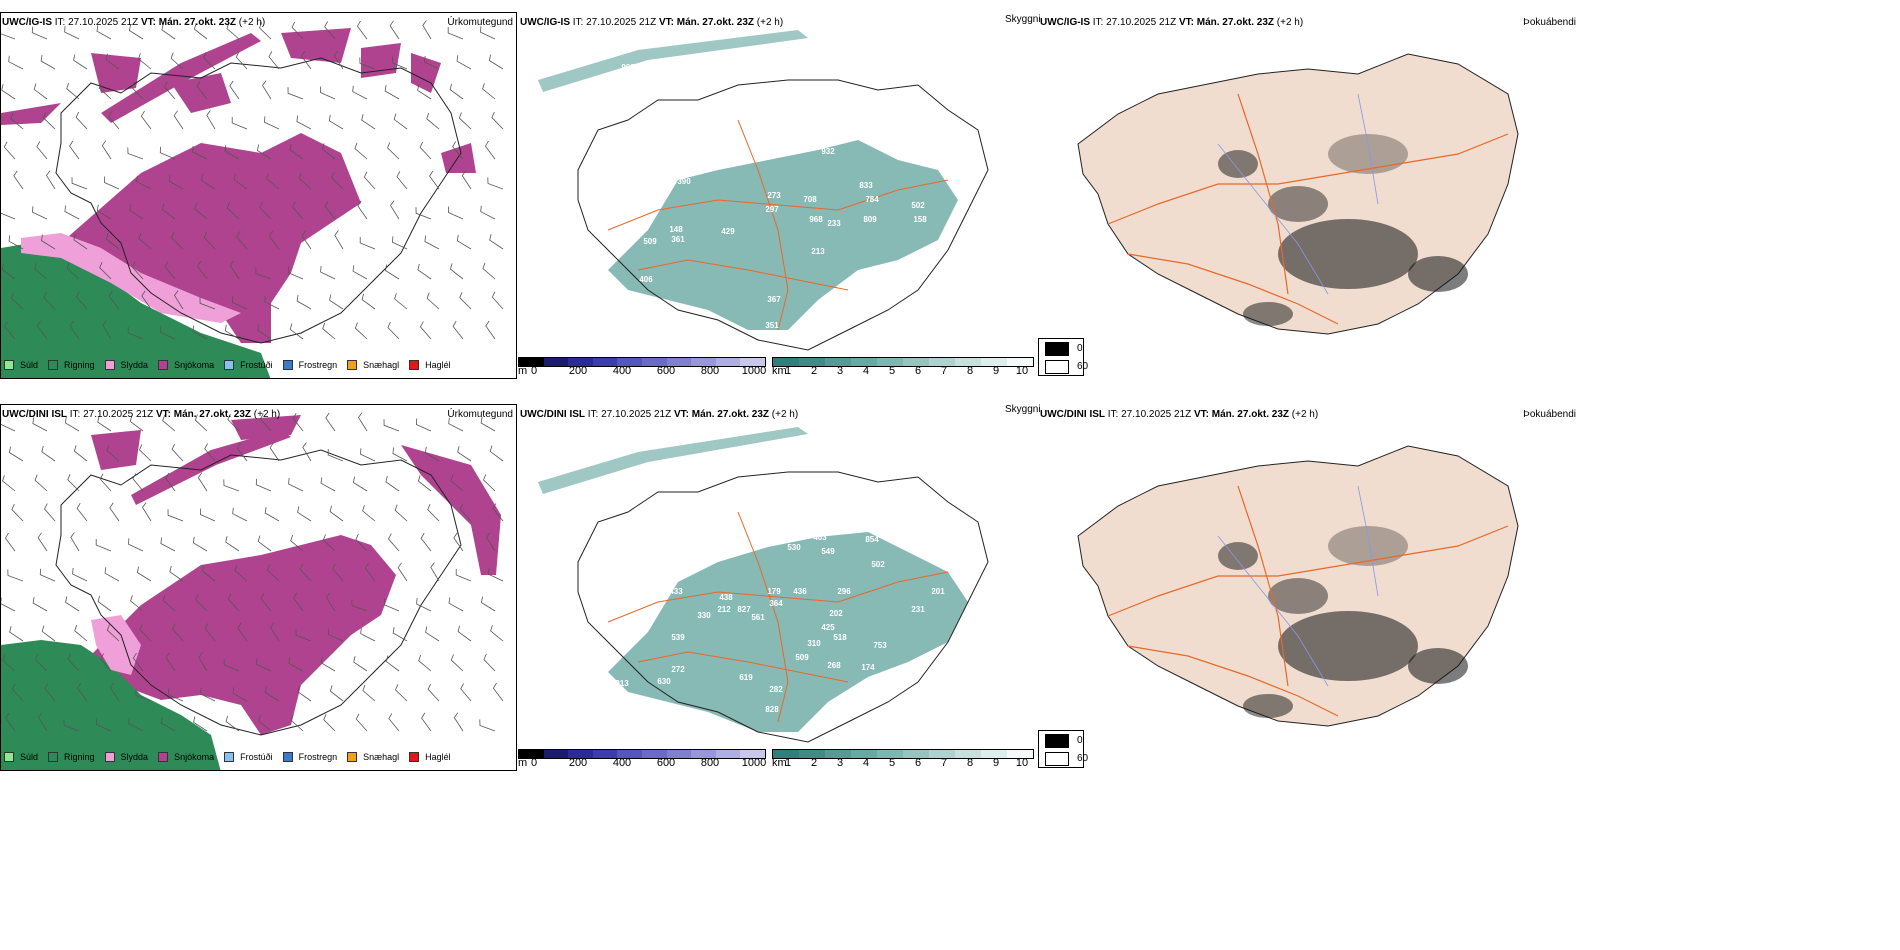 This screenshot has height=950, width=1900. I want to click on snow-band, so click(211, 467).